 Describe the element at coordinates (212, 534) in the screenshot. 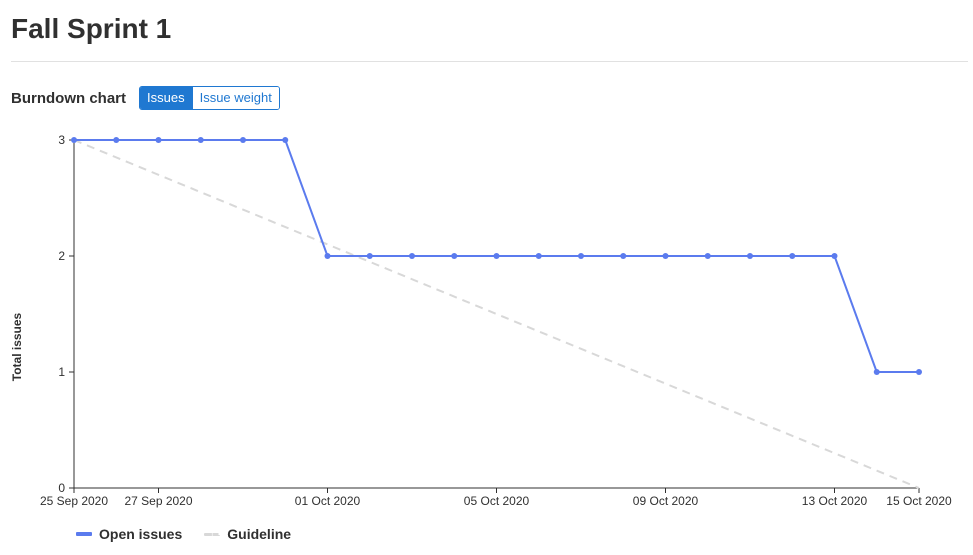

I see `legend-swatch-guideline` at that location.